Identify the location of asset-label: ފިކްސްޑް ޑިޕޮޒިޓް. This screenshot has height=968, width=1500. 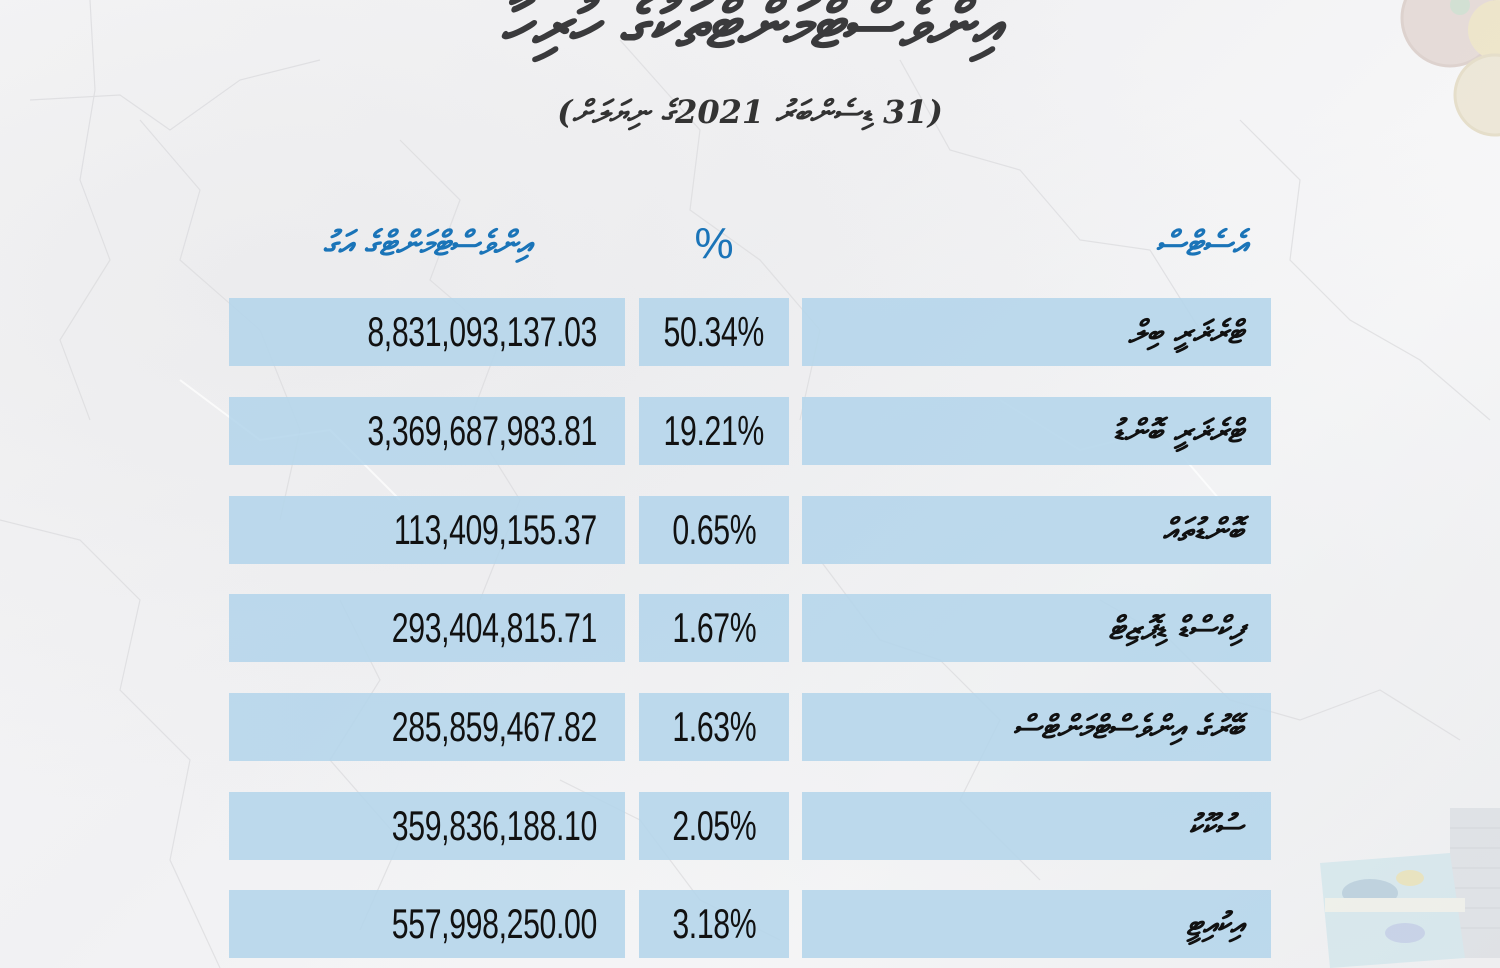
(1175, 627).